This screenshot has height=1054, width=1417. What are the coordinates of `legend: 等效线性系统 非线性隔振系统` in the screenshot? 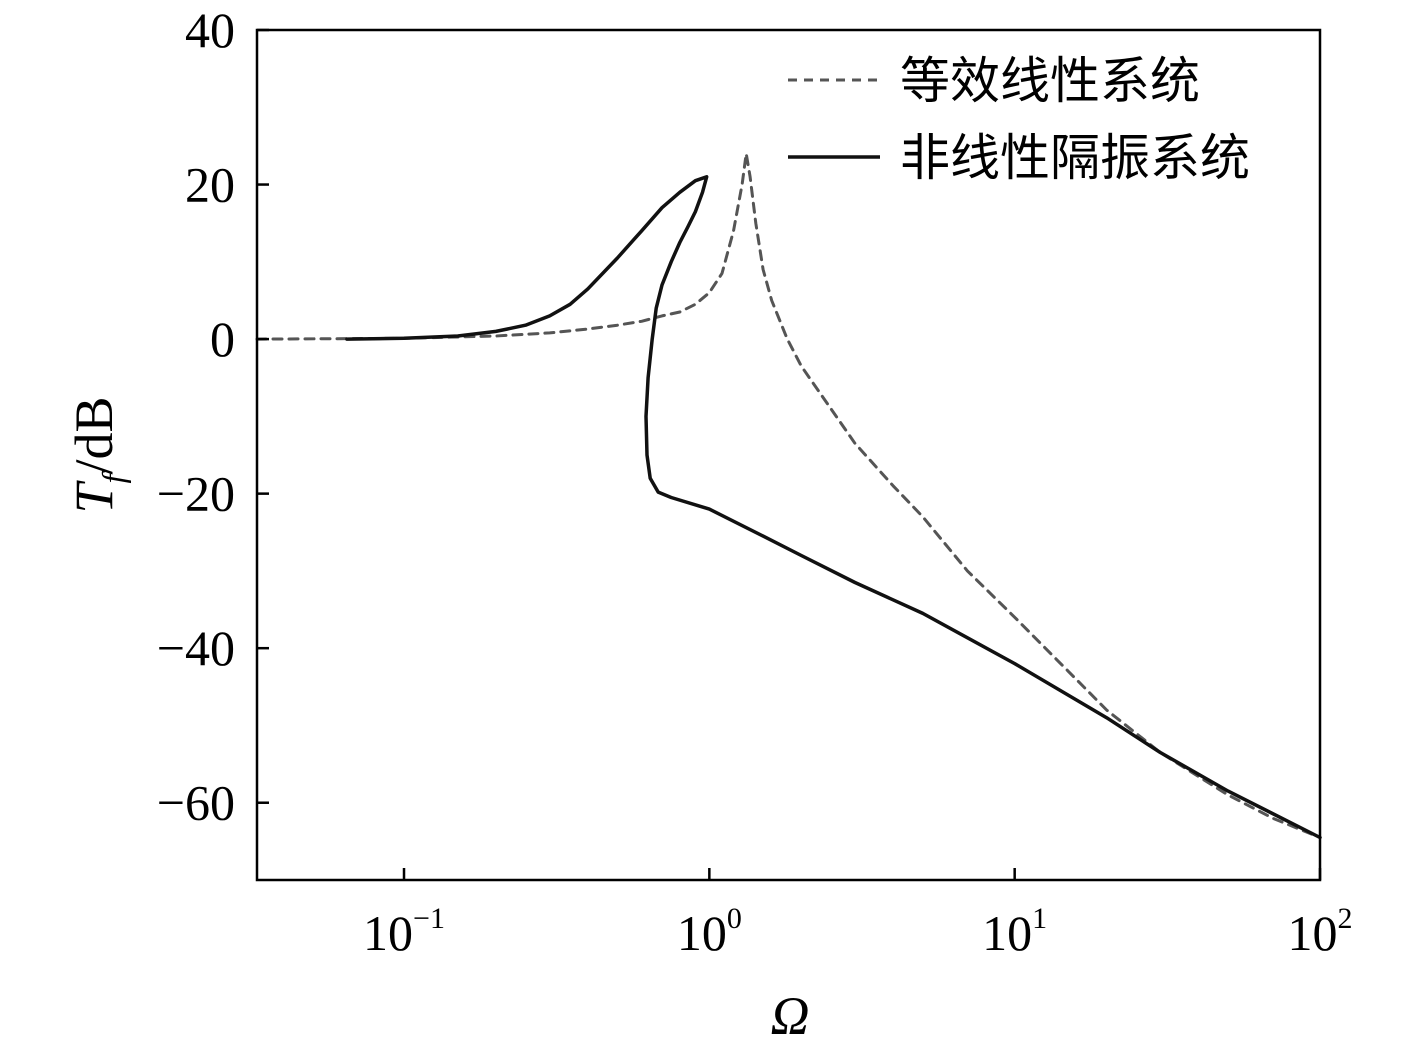 It's located at (1019, 119).